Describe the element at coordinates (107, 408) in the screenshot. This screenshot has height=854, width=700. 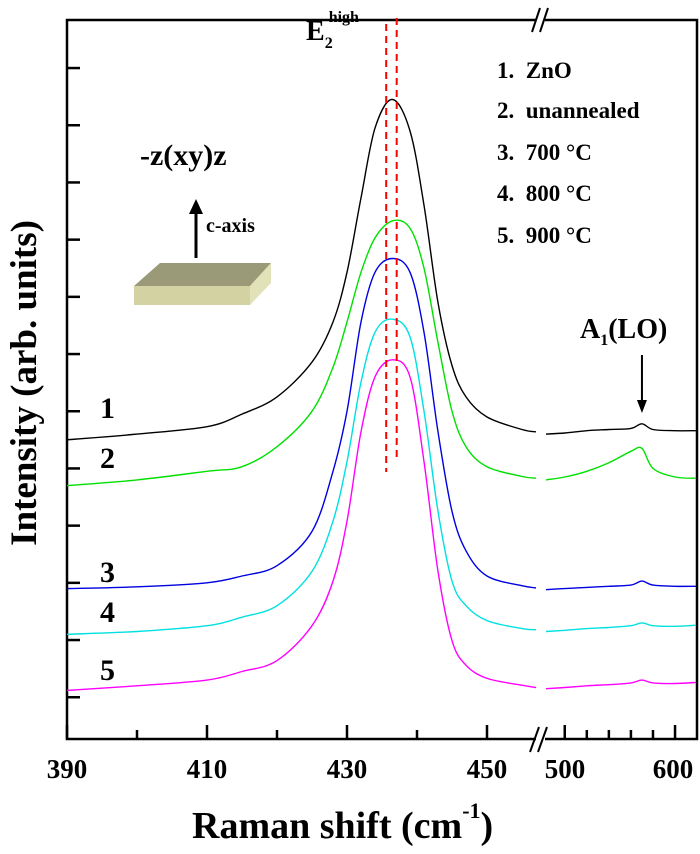
I see `curve-label: 1` at that location.